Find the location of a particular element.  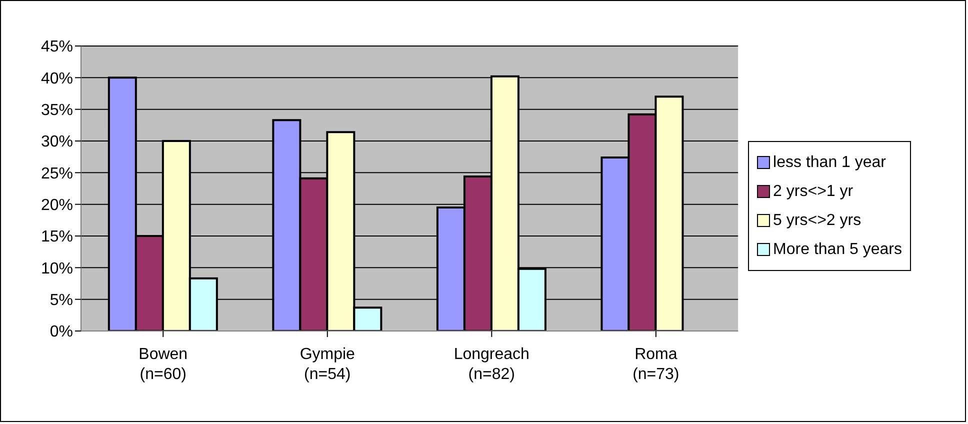

x-tick-label: Gympie (n=54) is located at coordinates (328, 364).